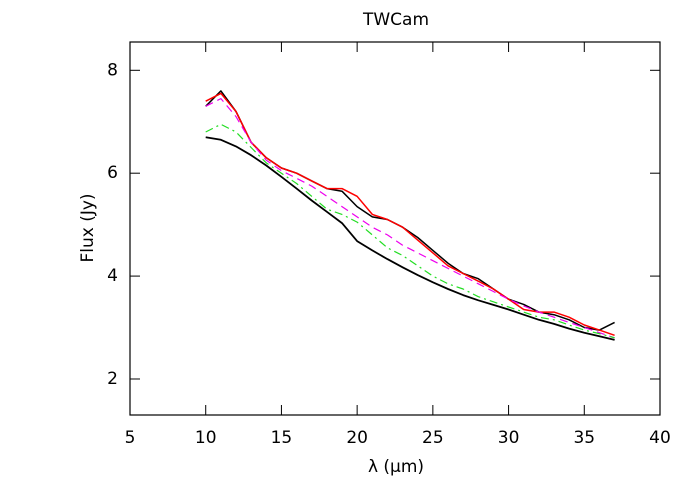 The width and height of the screenshot is (700, 500). What do you see at coordinates (584, 438) in the screenshot?
I see `x-tick-label: 35` at bounding box center [584, 438].